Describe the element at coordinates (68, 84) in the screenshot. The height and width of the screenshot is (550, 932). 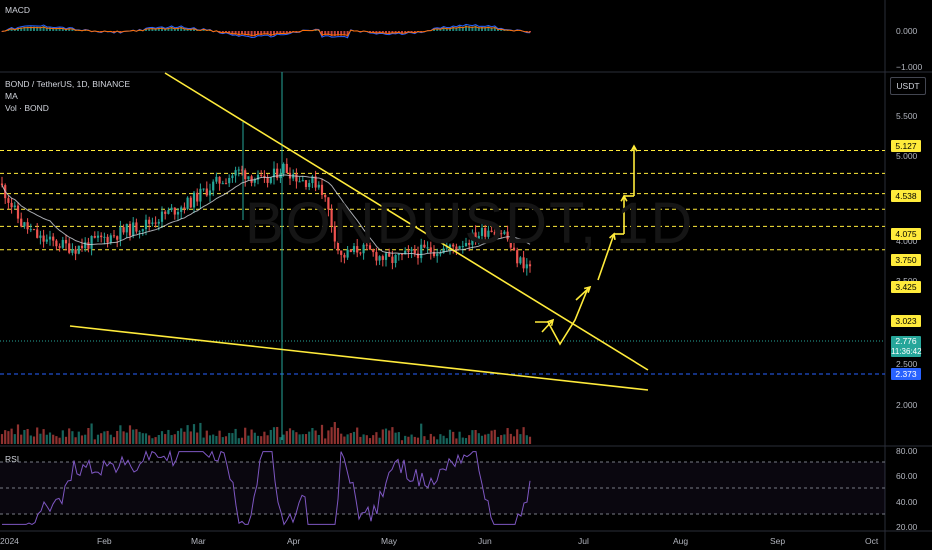
I see `symbol-title: BOND / TetherUS, 1D, BINANCE` at that location.